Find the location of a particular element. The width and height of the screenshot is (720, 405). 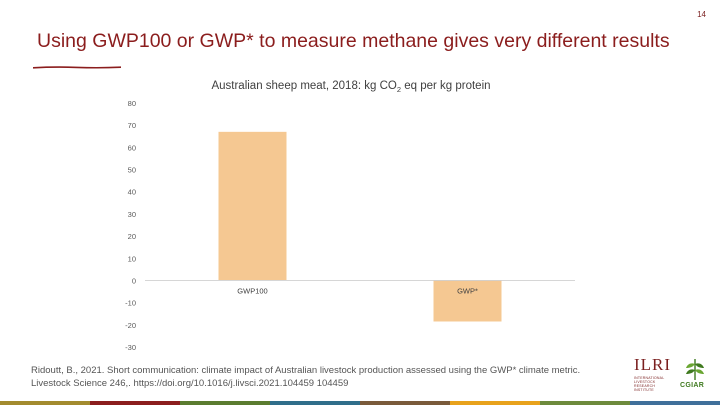

y-tick-label: 10 is located at coordinates (132, 258).